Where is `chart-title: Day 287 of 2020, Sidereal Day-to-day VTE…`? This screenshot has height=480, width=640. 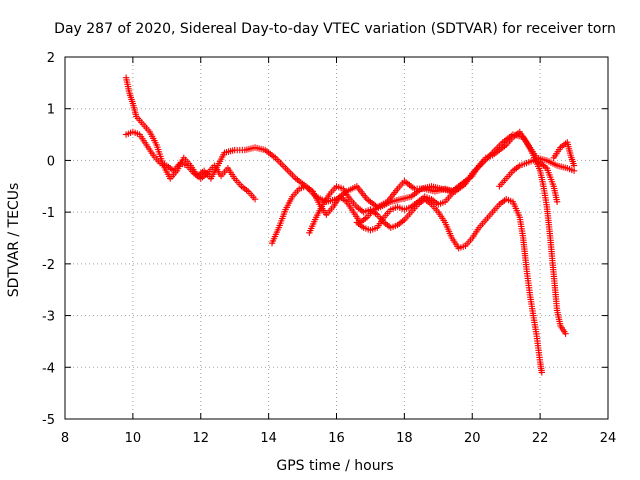
chart-title: Day 287 of 2020, Sidereal Day-to-day VTE… is located at coordinates (335, 29).